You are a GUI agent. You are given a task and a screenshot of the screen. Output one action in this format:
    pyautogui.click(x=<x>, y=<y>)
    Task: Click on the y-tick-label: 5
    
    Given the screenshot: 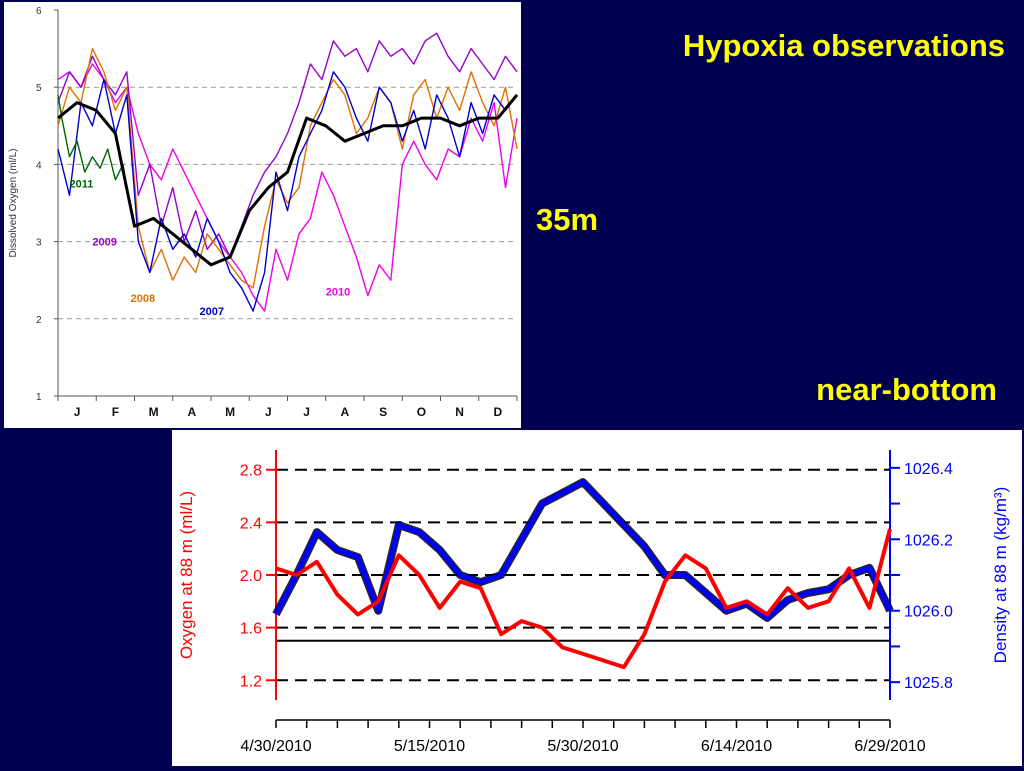 What is the action you would take?
    pyautogui.click(x=39, y=88)
    